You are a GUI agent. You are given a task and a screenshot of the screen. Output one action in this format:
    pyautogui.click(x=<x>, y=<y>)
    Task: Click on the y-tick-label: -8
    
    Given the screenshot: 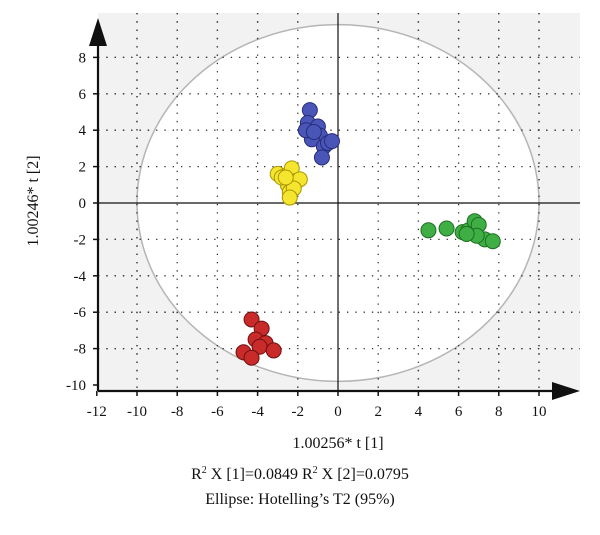 What is the action you would take?
    pyautogui.click(x=80, y=350)
    